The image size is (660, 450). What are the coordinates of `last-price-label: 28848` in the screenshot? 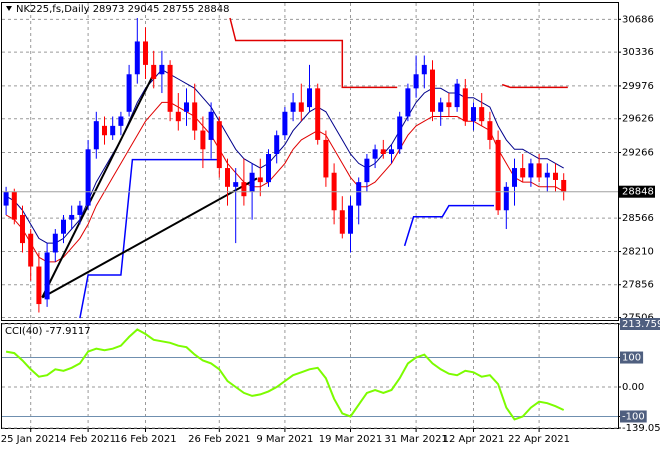 It's located at (638, 192).